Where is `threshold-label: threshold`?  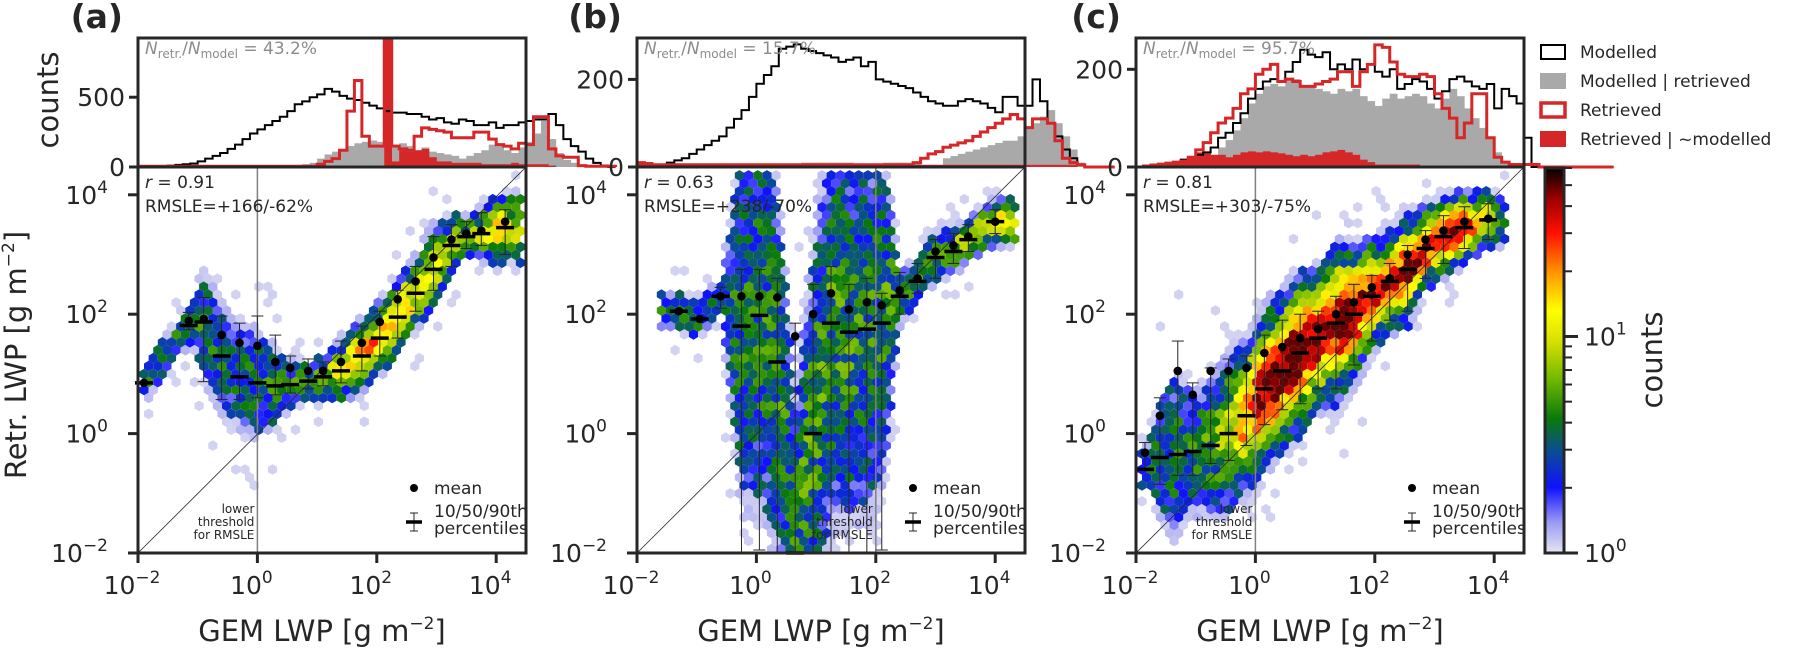 threshold-label: threshold is located at coordinates (226, 522).